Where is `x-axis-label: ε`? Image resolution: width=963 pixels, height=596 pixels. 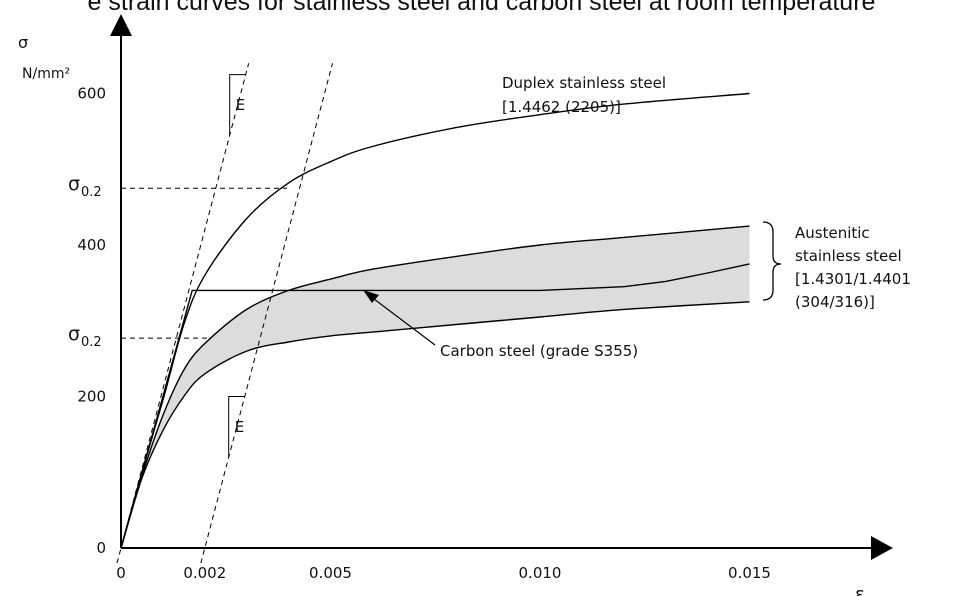
x-axis-label: ε is located at coordinates (860, 590).